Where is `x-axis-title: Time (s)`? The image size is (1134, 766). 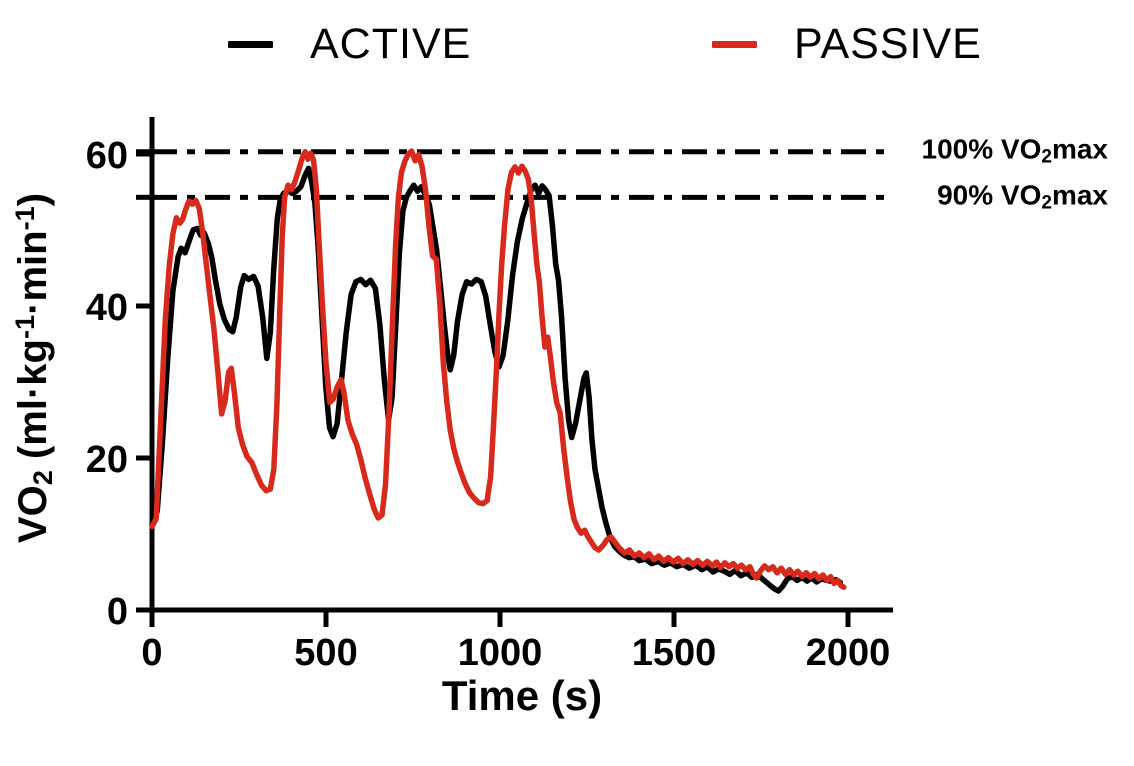
x-axis-title: Time (s) is located at coordinates (522, 696).